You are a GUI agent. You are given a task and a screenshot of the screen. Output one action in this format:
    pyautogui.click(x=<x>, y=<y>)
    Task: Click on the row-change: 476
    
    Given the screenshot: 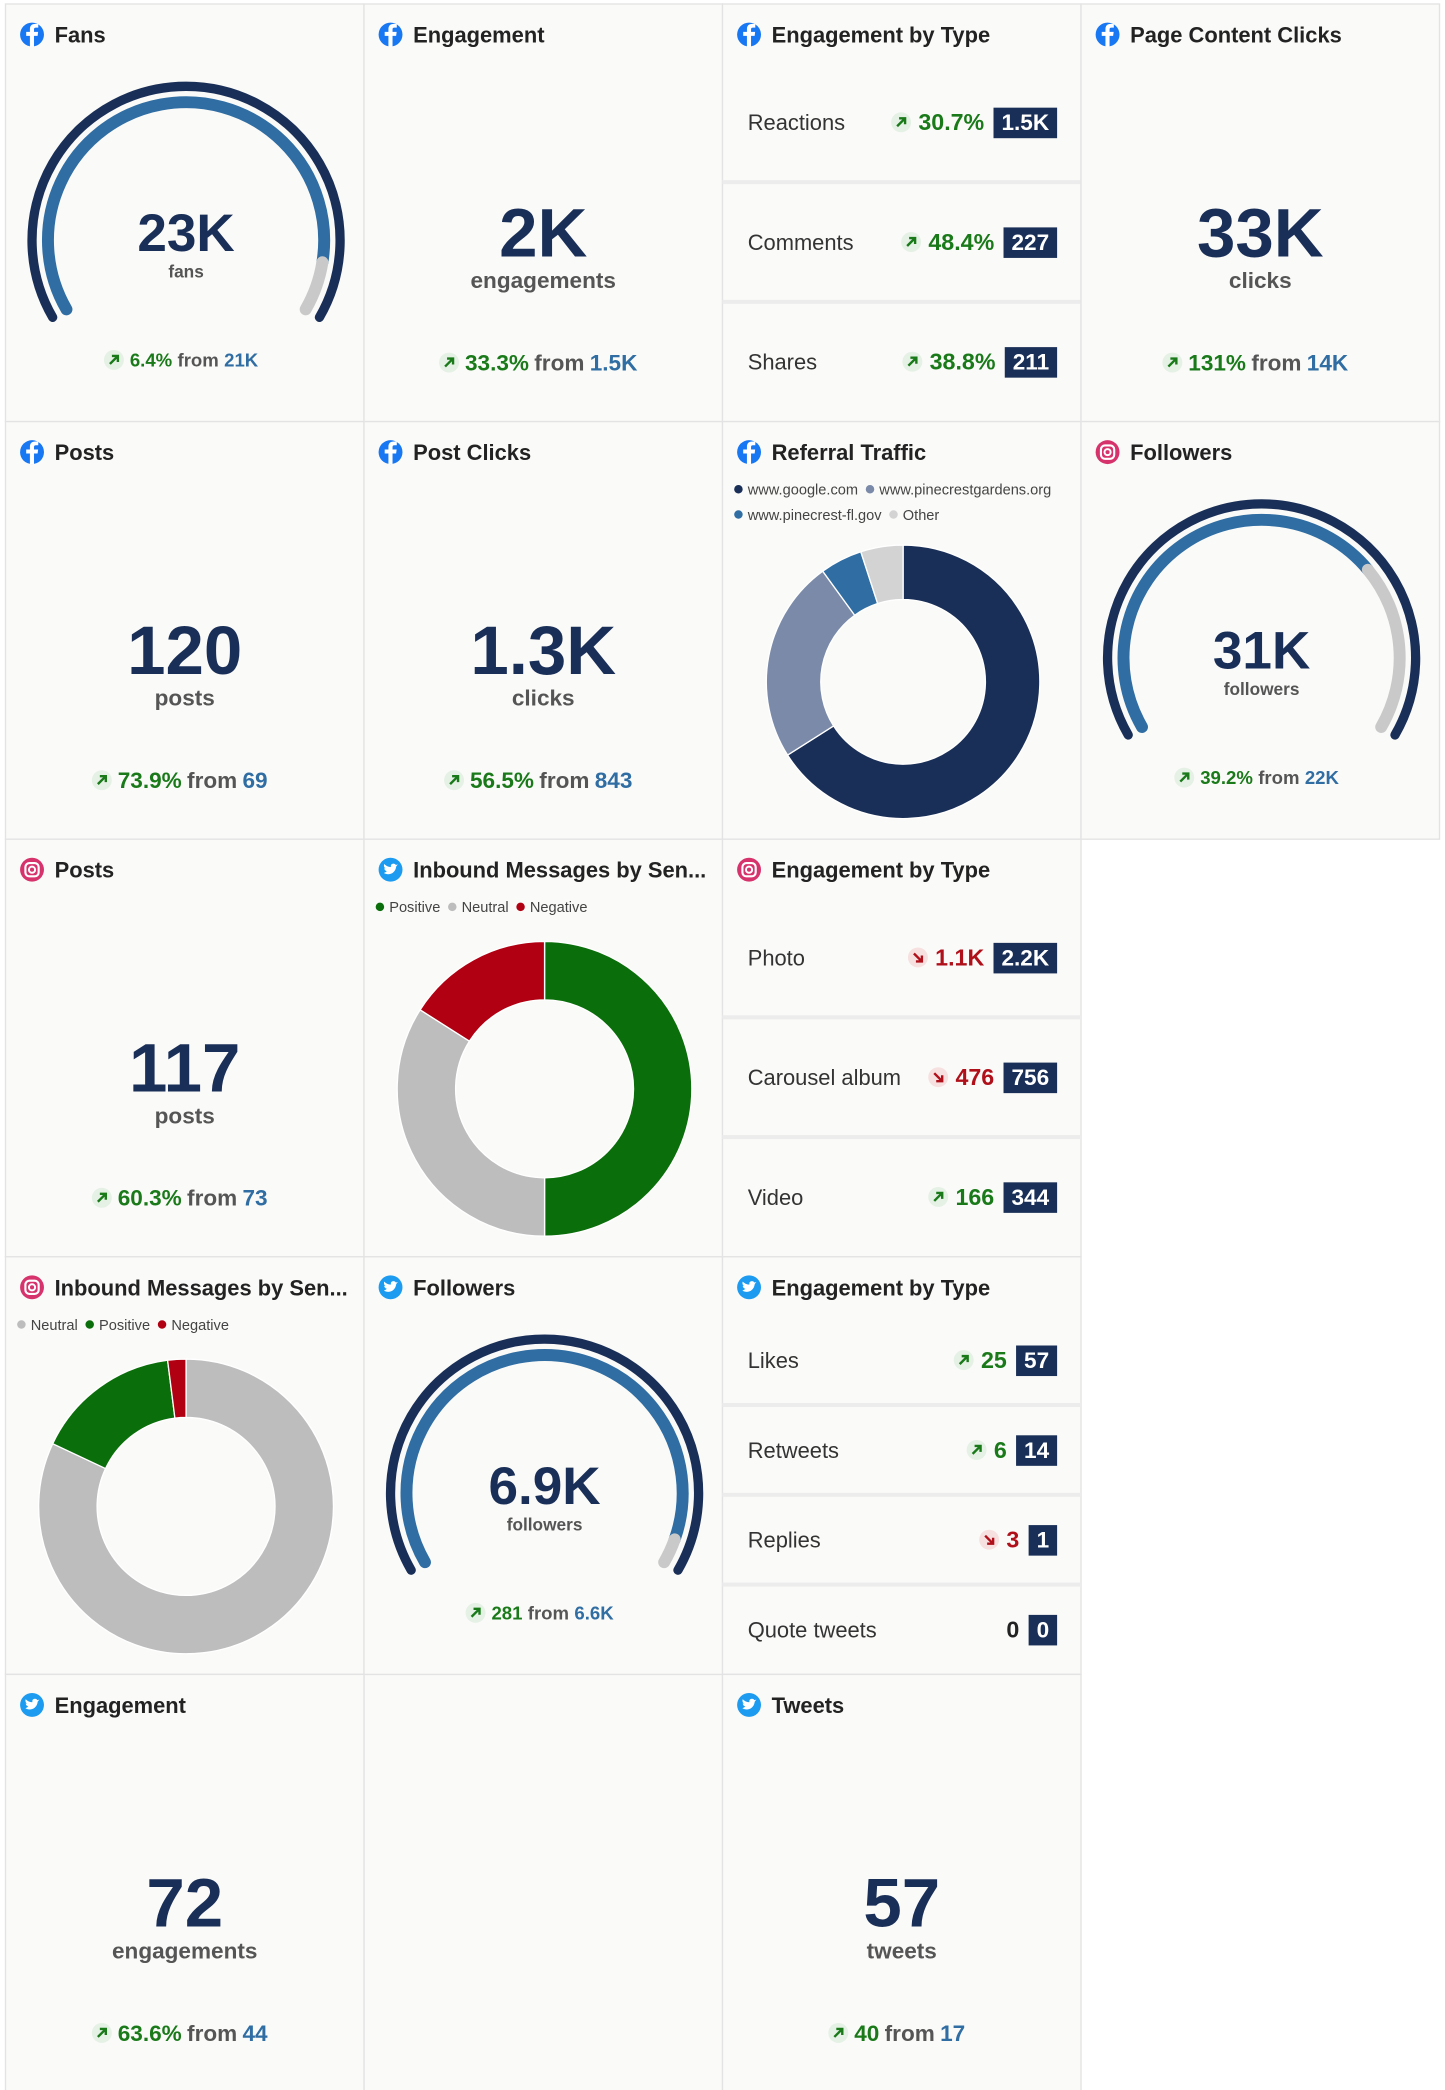 What is the action you would take?
    pyautogui.click(x=974, y=1077)
    